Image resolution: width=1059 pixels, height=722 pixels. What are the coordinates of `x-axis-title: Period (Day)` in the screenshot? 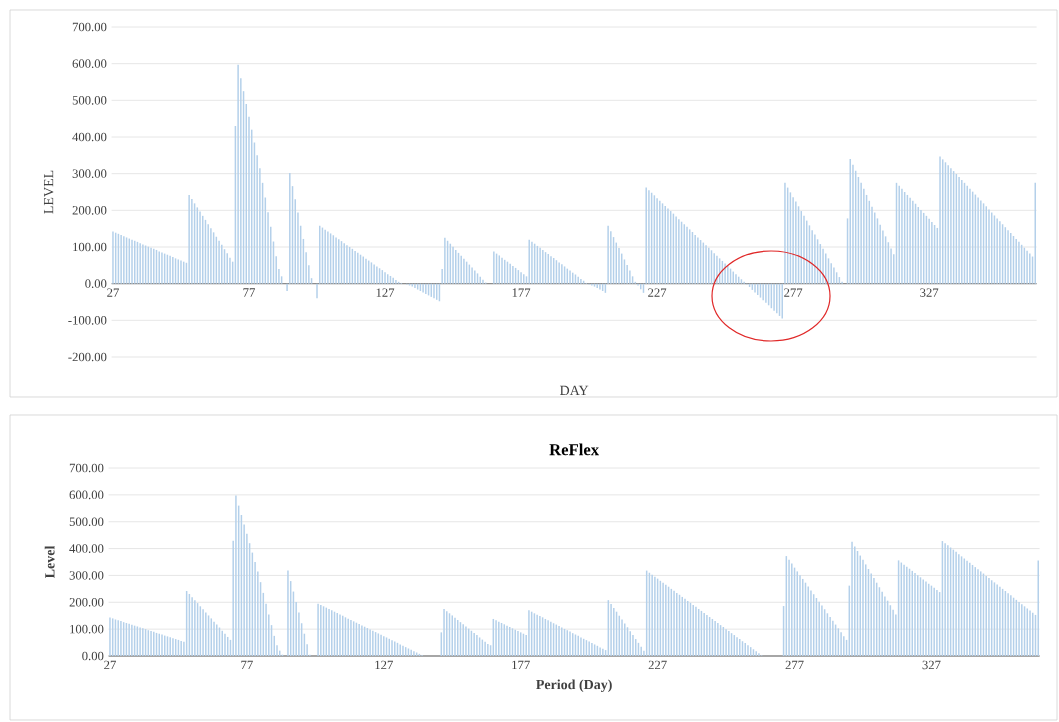 It's located at (574, 686).